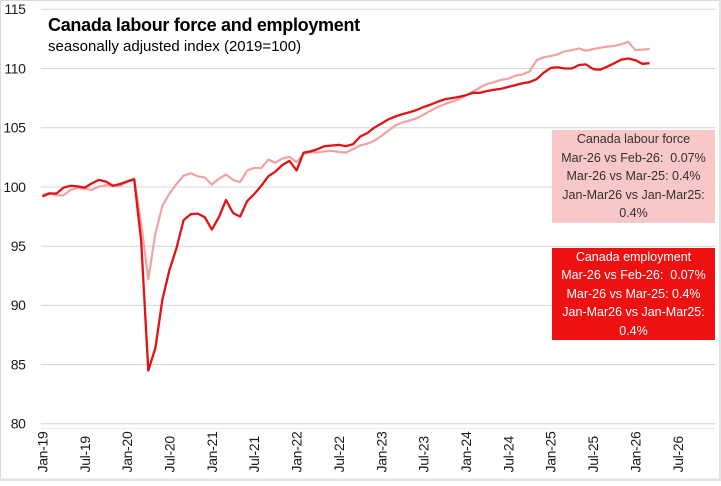 The height and width of the screenshot is (486, 721). Describe the element at coordinates (18, 305) in the screenshot. I see `svg-text: 90` at that location.